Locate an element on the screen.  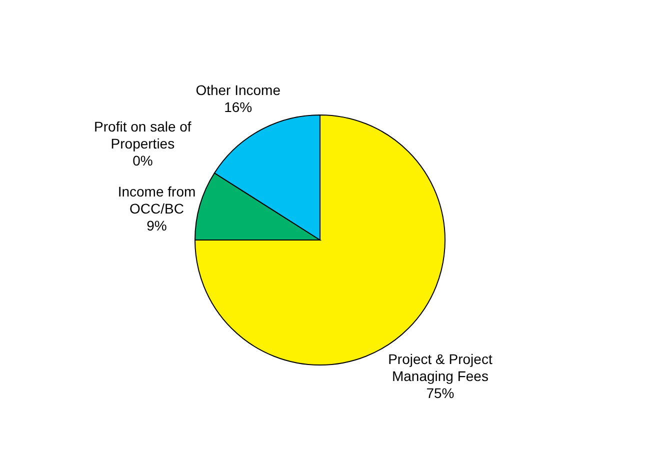
slice-label: Project & Project Managing Fees is located at coordinates (440, 367).